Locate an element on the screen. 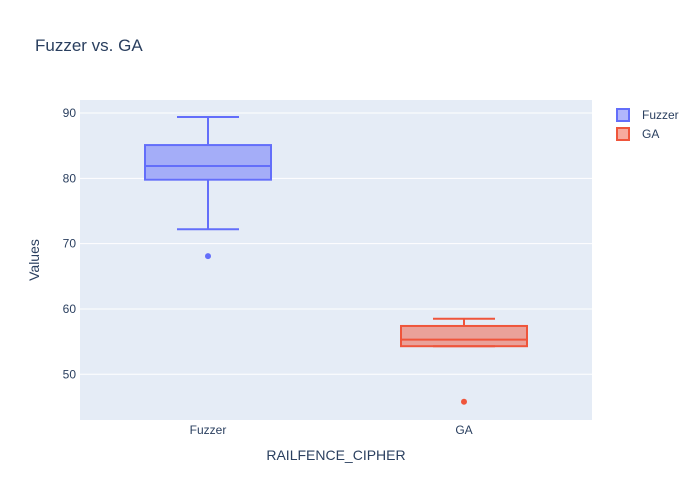 This screenshot has height=500, width=700. y-axis-ticks: 50 60 70 80 90 is located at coordinates (70, 243).